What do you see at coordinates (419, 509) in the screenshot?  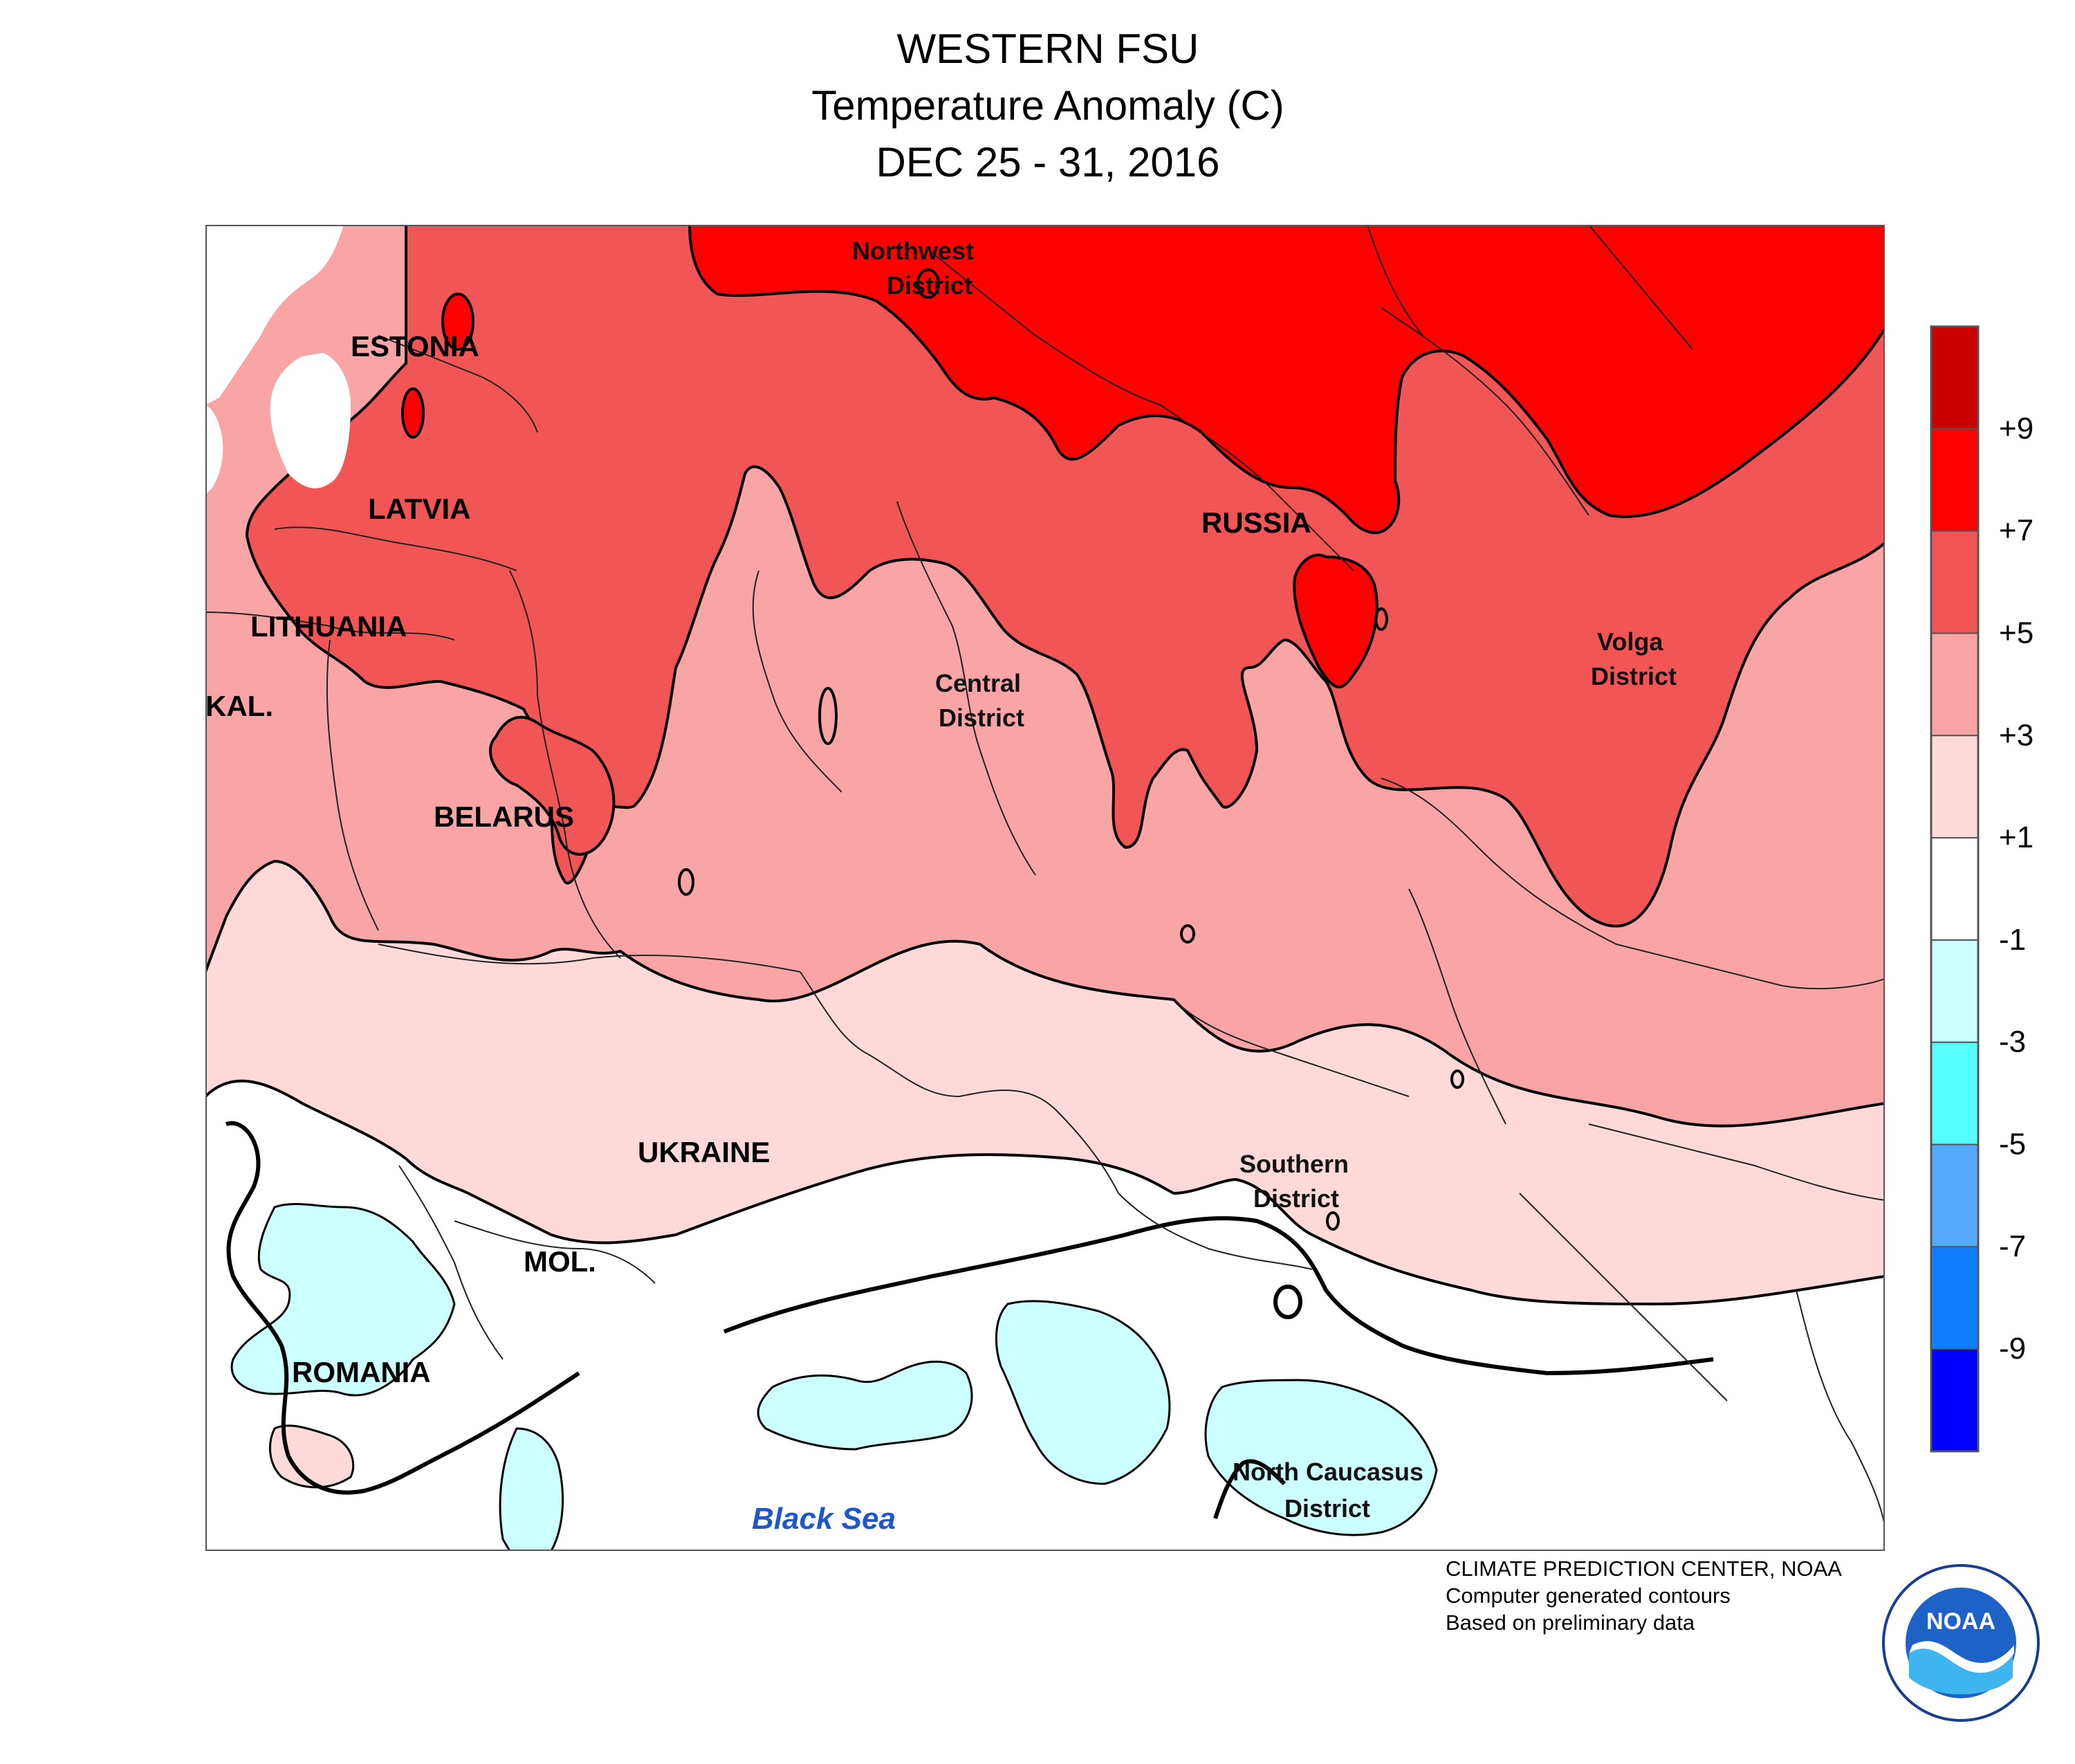 I see `label-latvia: LATVIA` at bounding box center [419, 509].